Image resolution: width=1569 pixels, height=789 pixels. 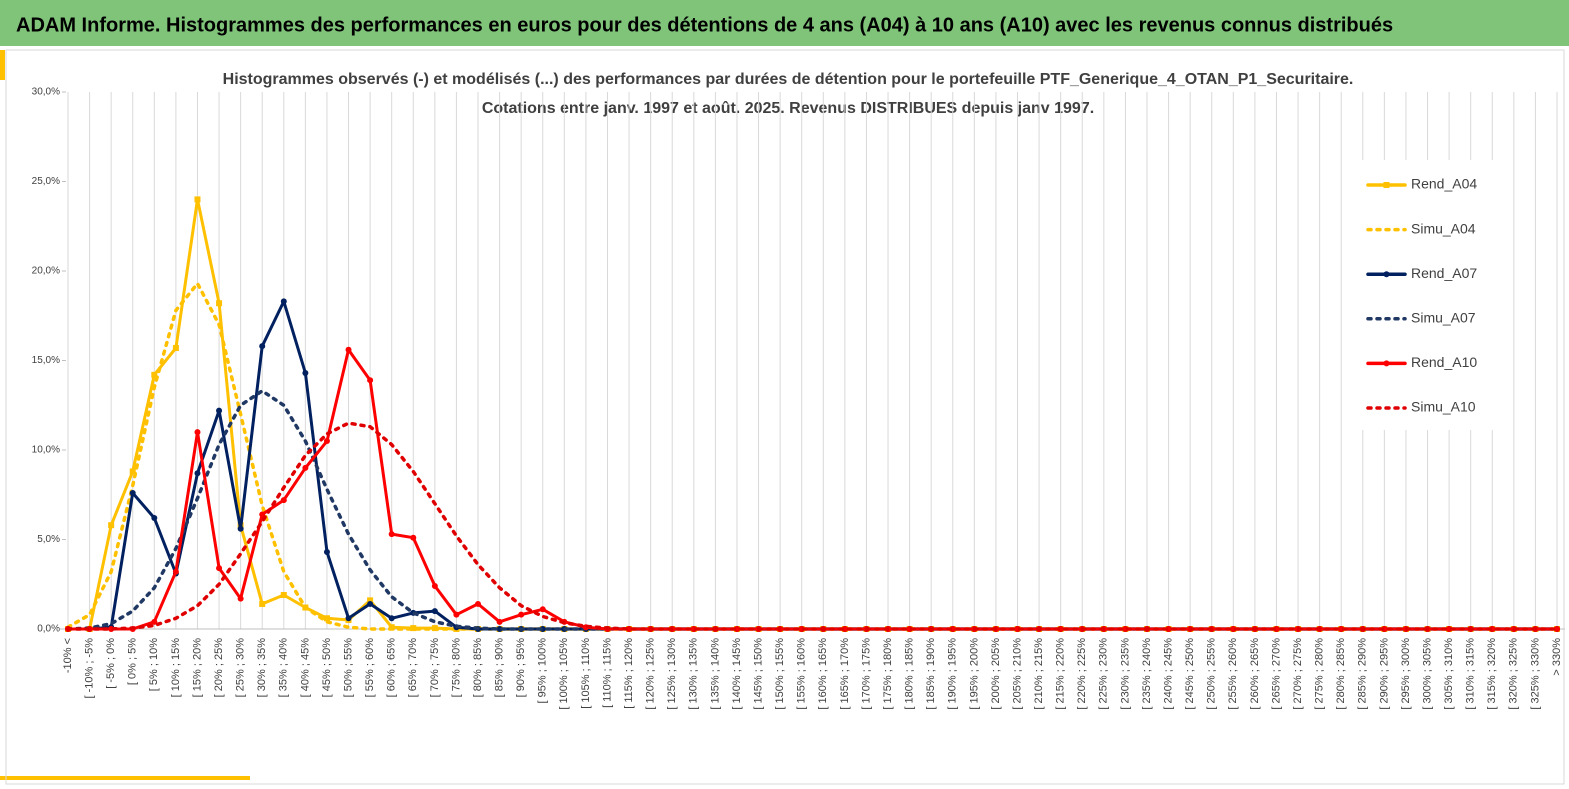 What do you see at coordinates (888, 674) in the screenshot?
I see `x-tick-label: [ 175% ; 180%` at bounding box center [888, 674].